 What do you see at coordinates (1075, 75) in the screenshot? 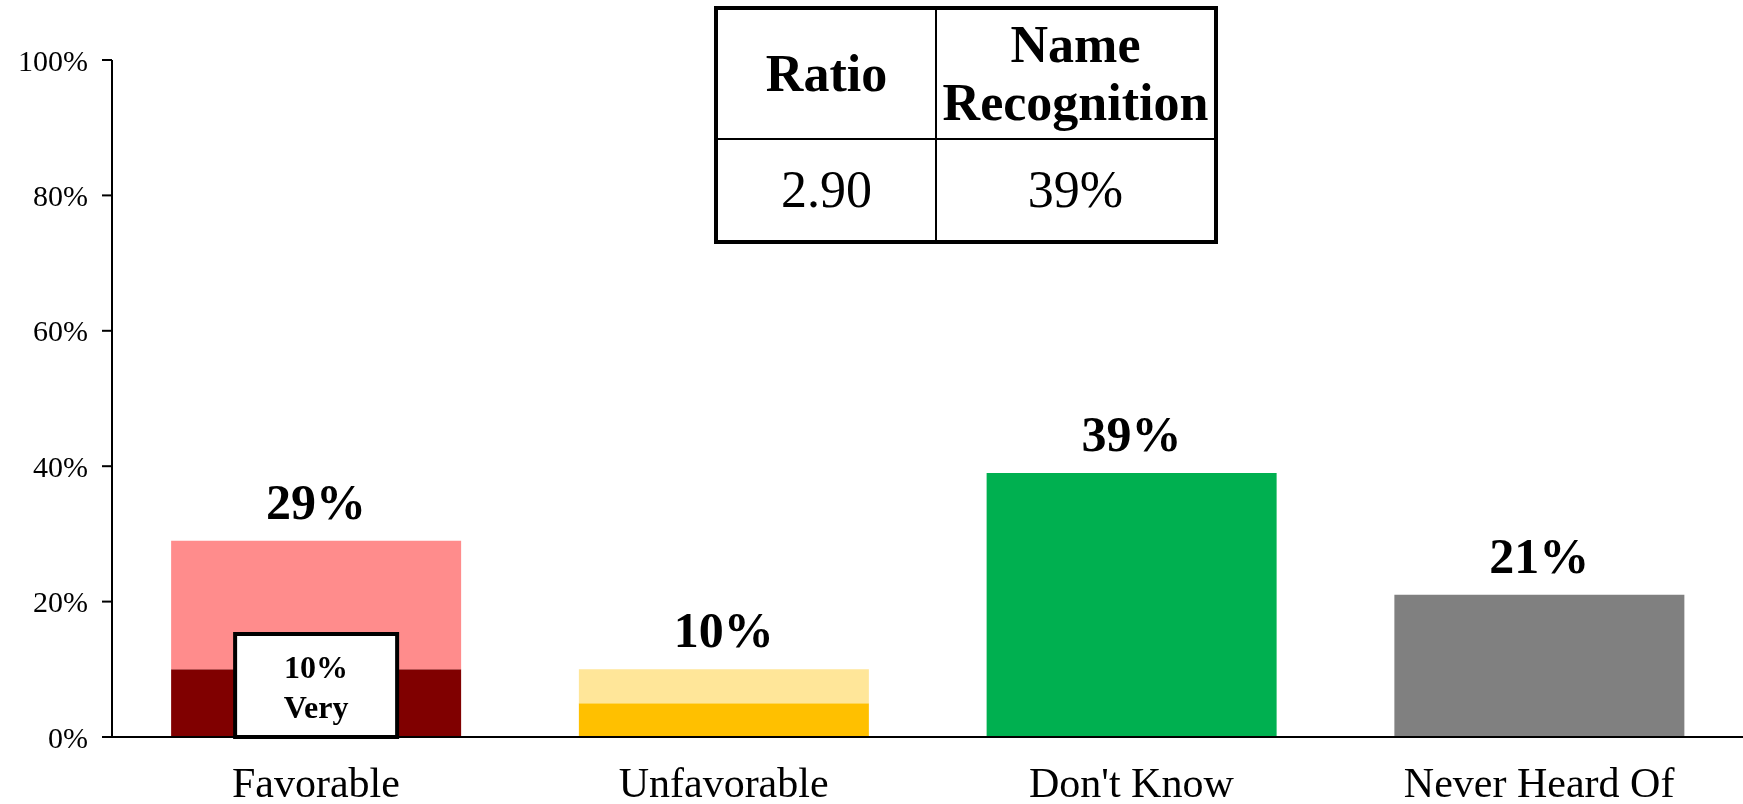
I see `annotation: Name Recognition` at bounding box center [1075, 75].